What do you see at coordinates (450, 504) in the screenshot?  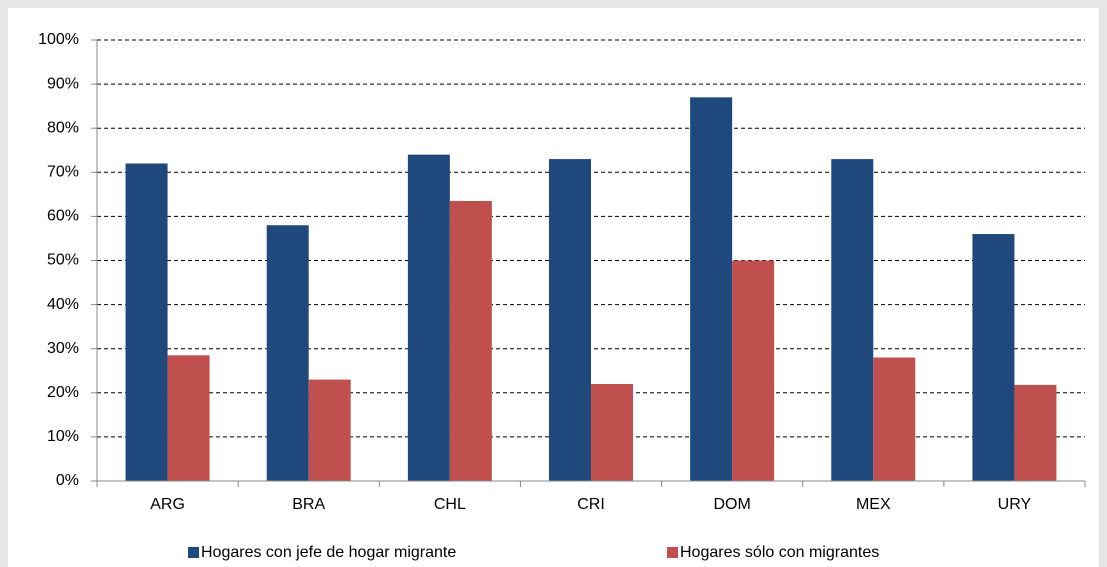 I see `x-tick-label: CHL` at bounding box center [450, 504].